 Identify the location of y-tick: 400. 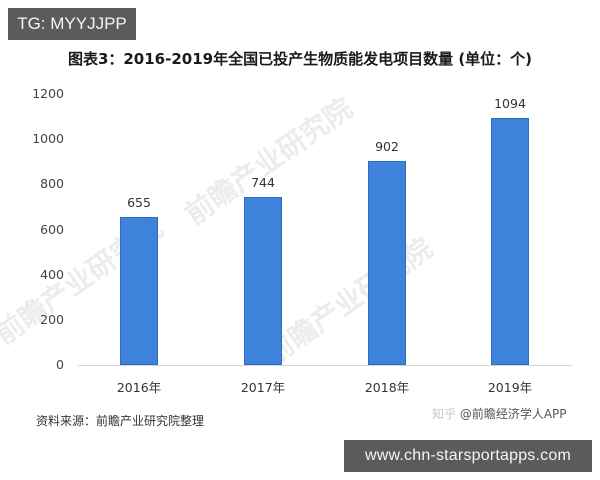
(52, 274).